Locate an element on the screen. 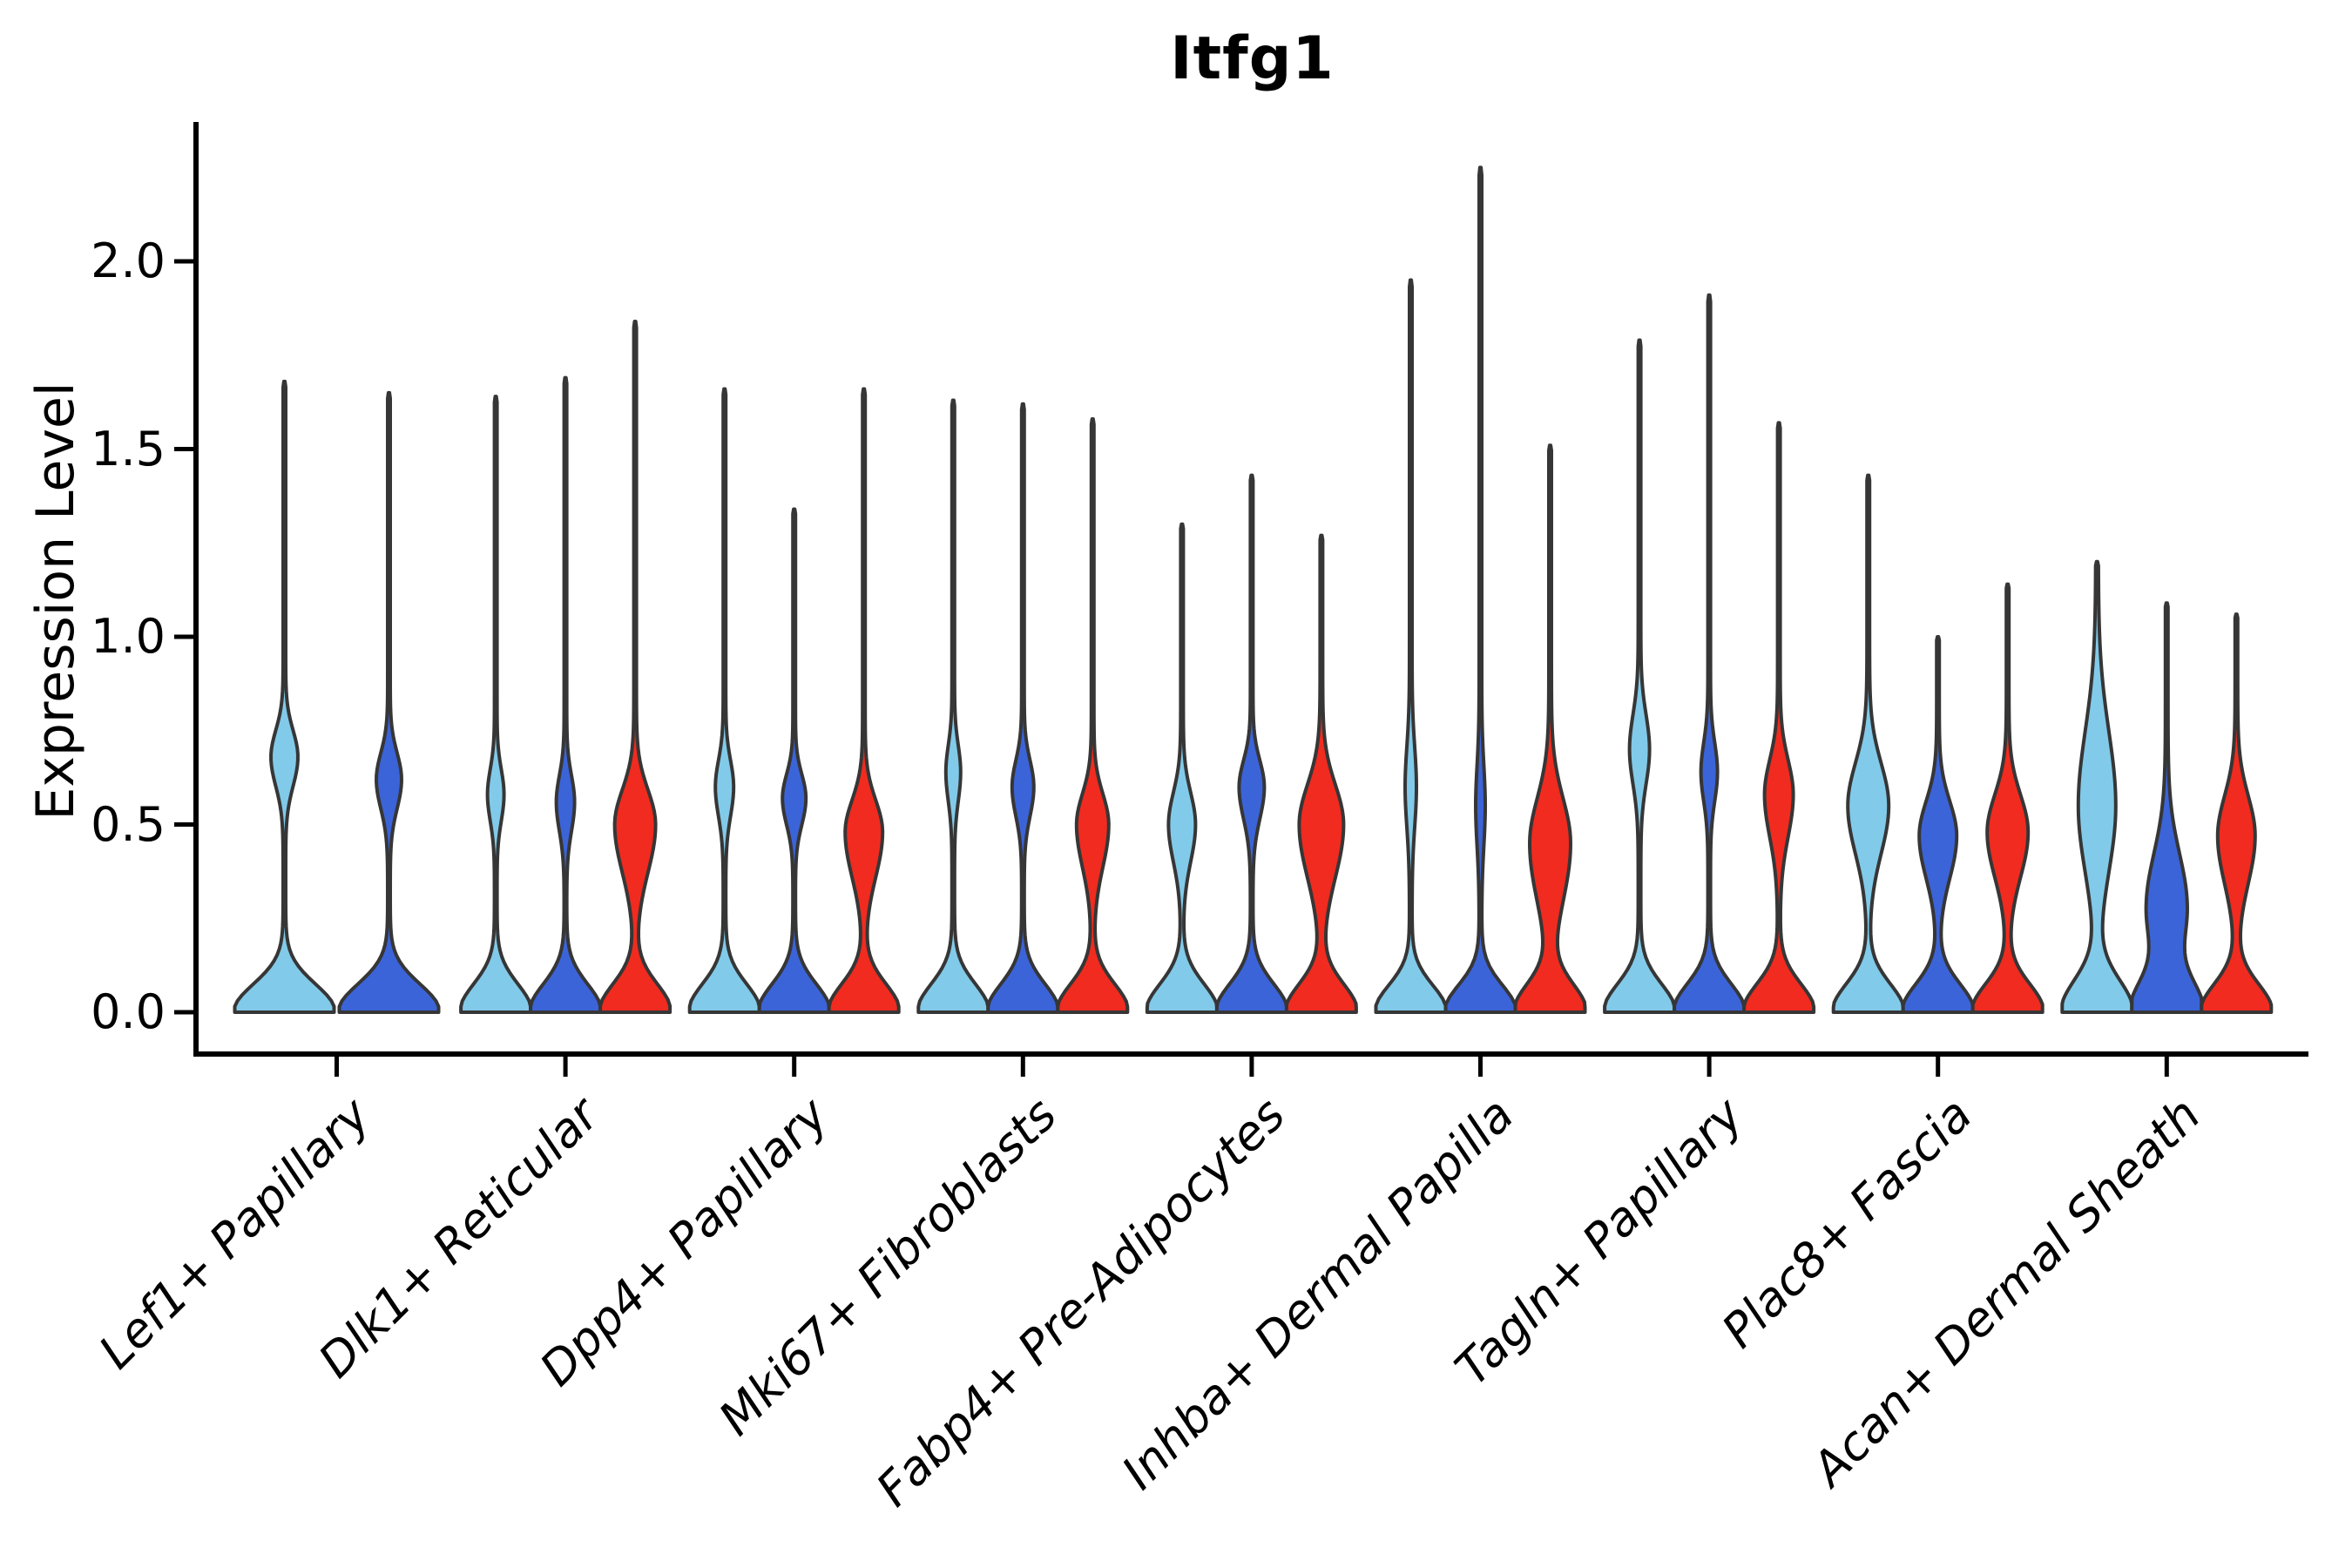  chart-title: Itfg1 is located at coordinates (1252, 58).